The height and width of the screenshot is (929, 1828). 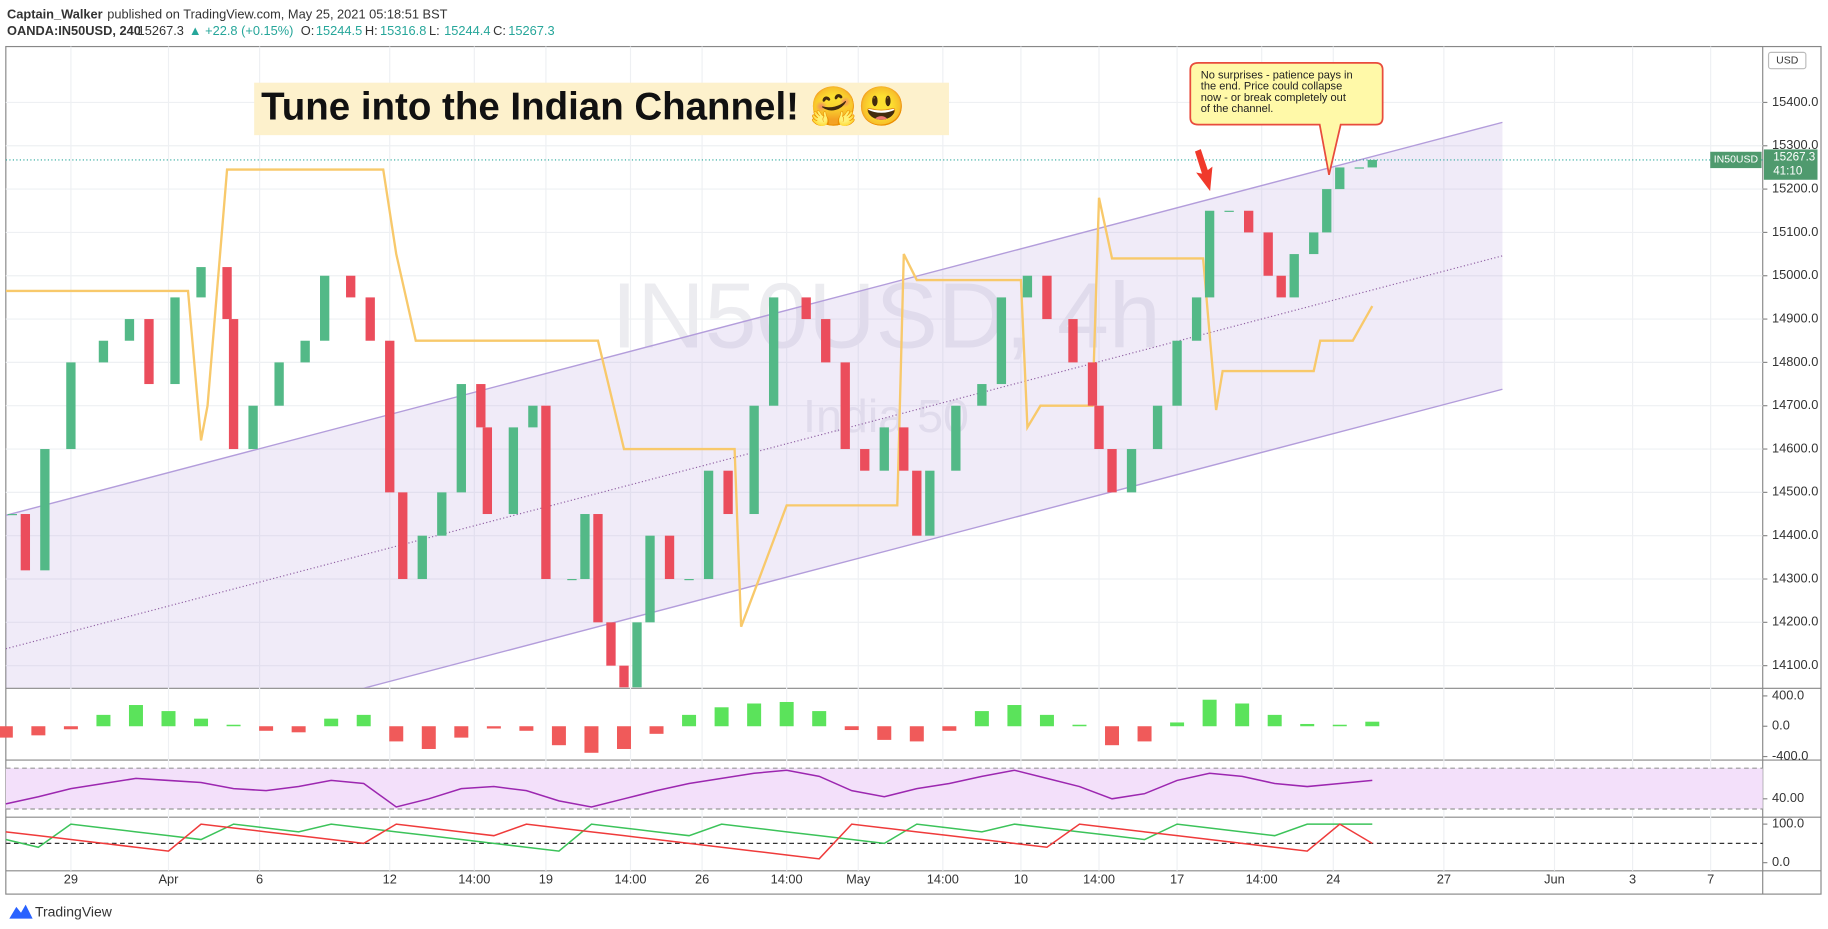 What do you see at coordinates (1177, 879) in the screenshot?
I see `x-tick-label: 17` at bounding box center [1177, 879].